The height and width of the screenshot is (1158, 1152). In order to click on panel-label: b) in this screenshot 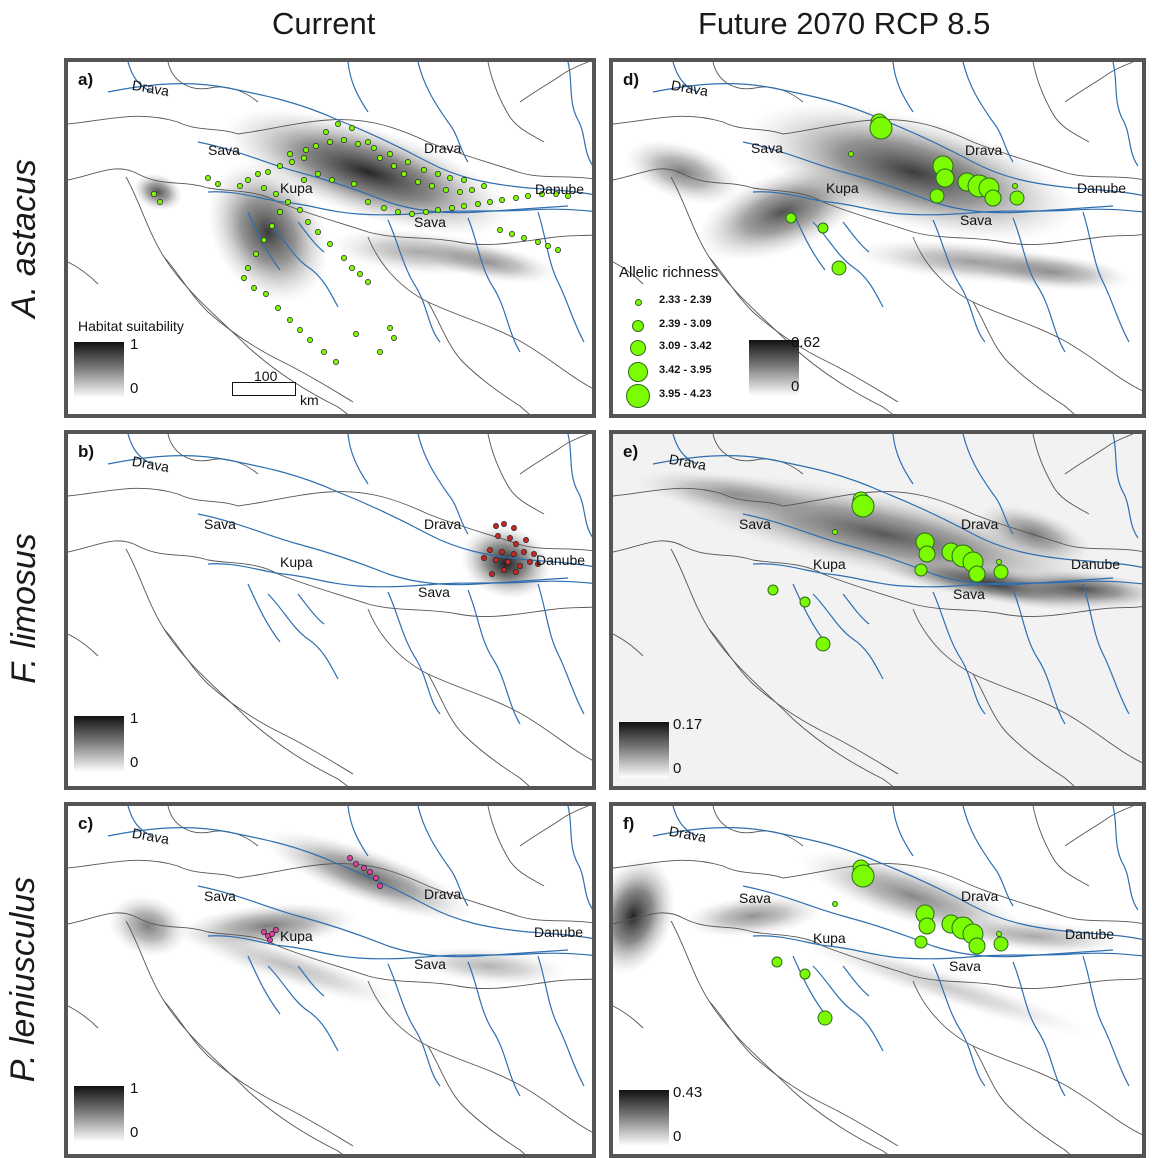, I will do `click(86, 451)`.